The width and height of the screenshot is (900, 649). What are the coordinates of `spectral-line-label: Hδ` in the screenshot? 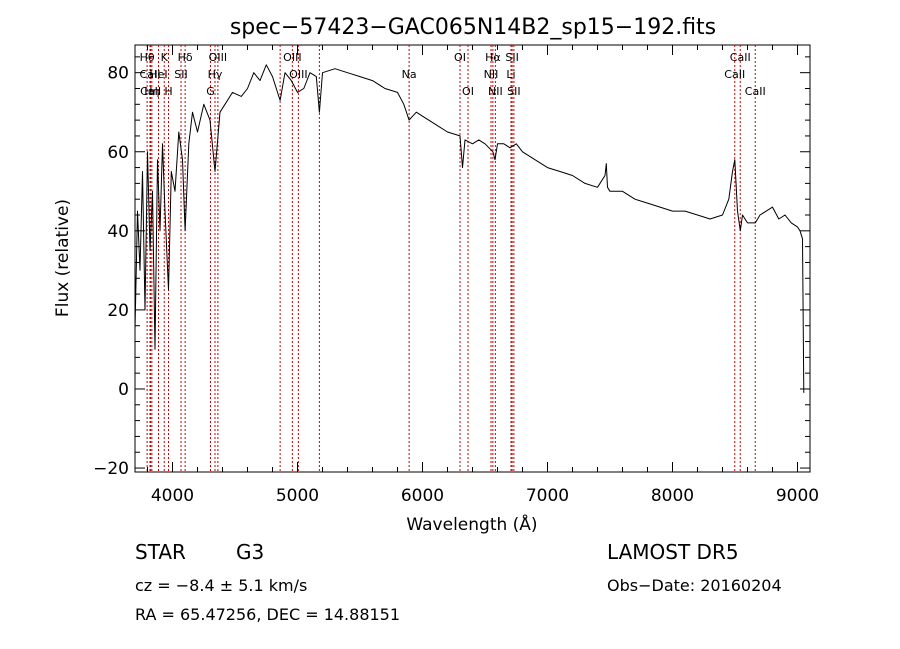 It's located at (185, 57).